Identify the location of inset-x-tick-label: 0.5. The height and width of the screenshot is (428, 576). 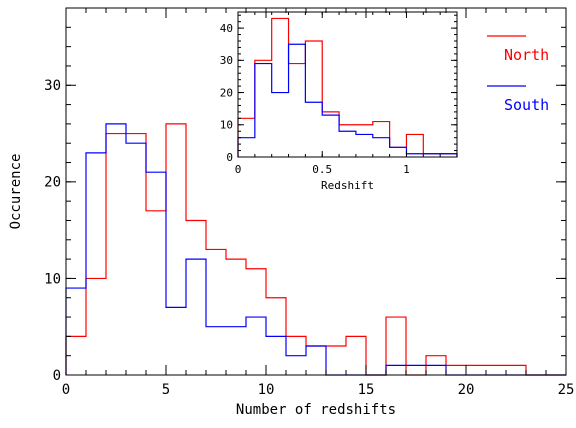
(322, 169).